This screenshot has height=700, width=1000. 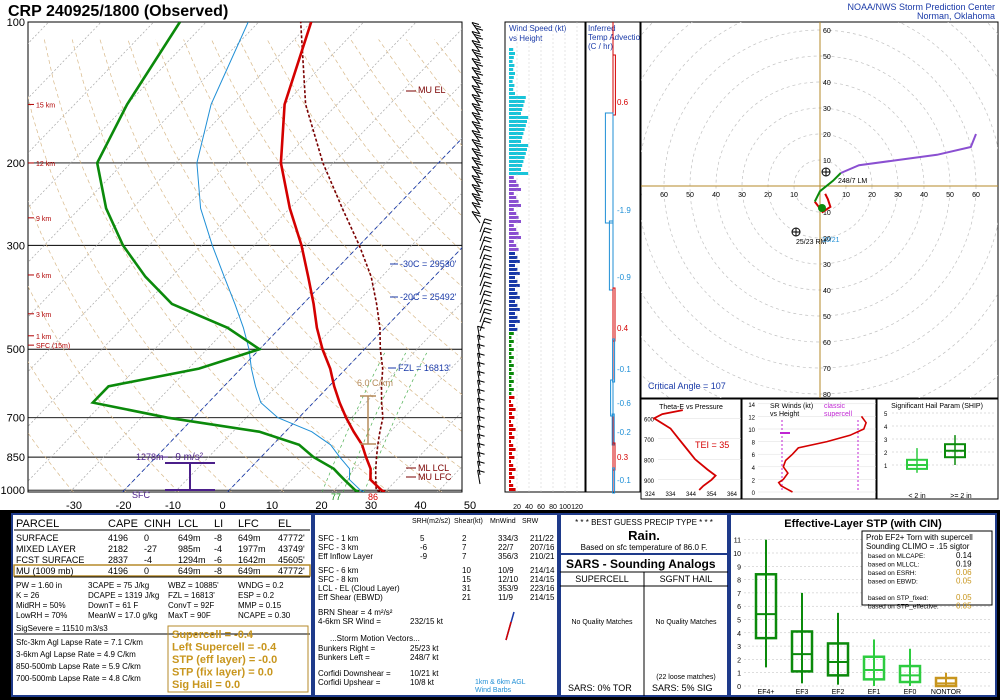 I want to click on wind-speed-profile: Wind Speed (kt) vs Height 20 40 60 80 100 120, so click(x=545, y=266).